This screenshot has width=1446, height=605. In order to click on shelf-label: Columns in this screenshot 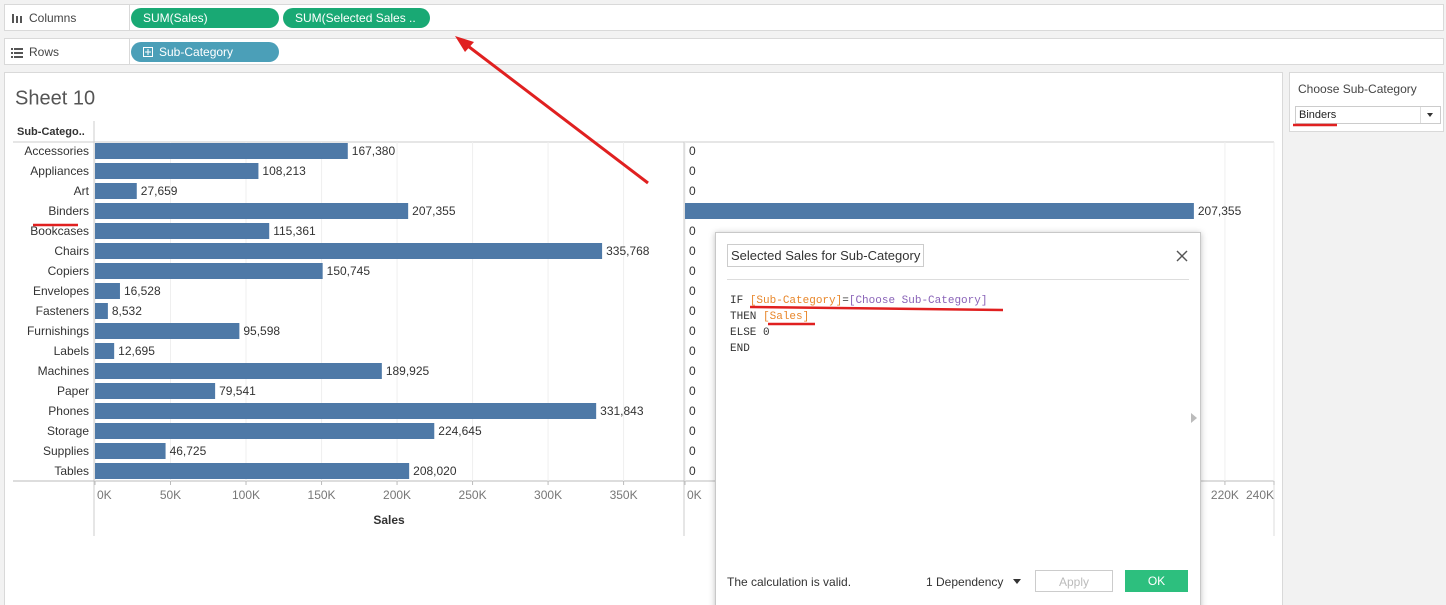, I will do `click(53, 18)`.